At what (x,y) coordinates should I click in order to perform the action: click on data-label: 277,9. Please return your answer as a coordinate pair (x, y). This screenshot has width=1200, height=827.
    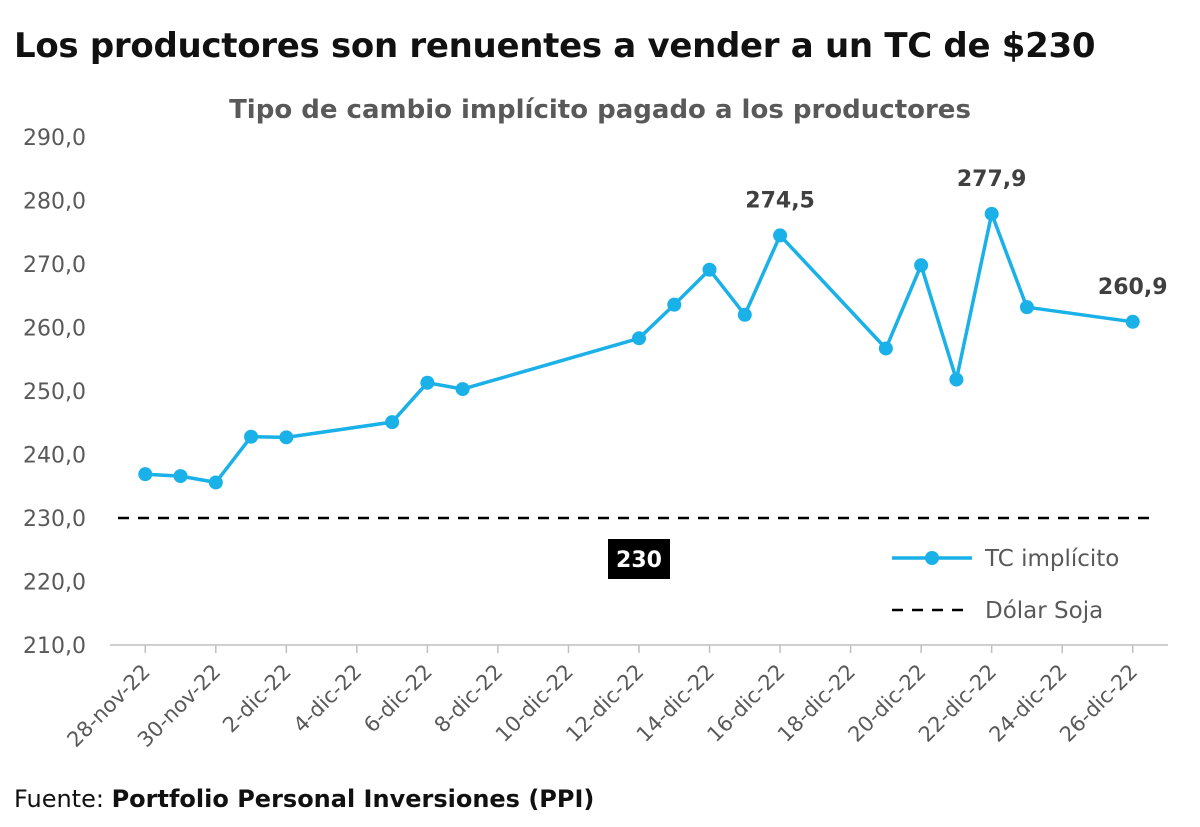
    Looking at the image, I should click on (992, 179).